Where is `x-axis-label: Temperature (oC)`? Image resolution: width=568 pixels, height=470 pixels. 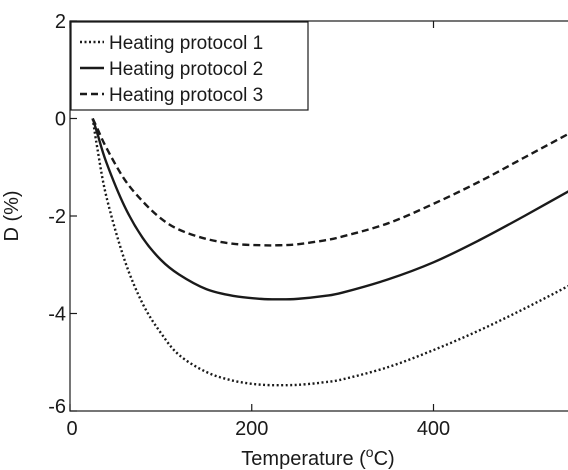
x-axis-label: Temperature (oC) is located at coordinates (317, 457).